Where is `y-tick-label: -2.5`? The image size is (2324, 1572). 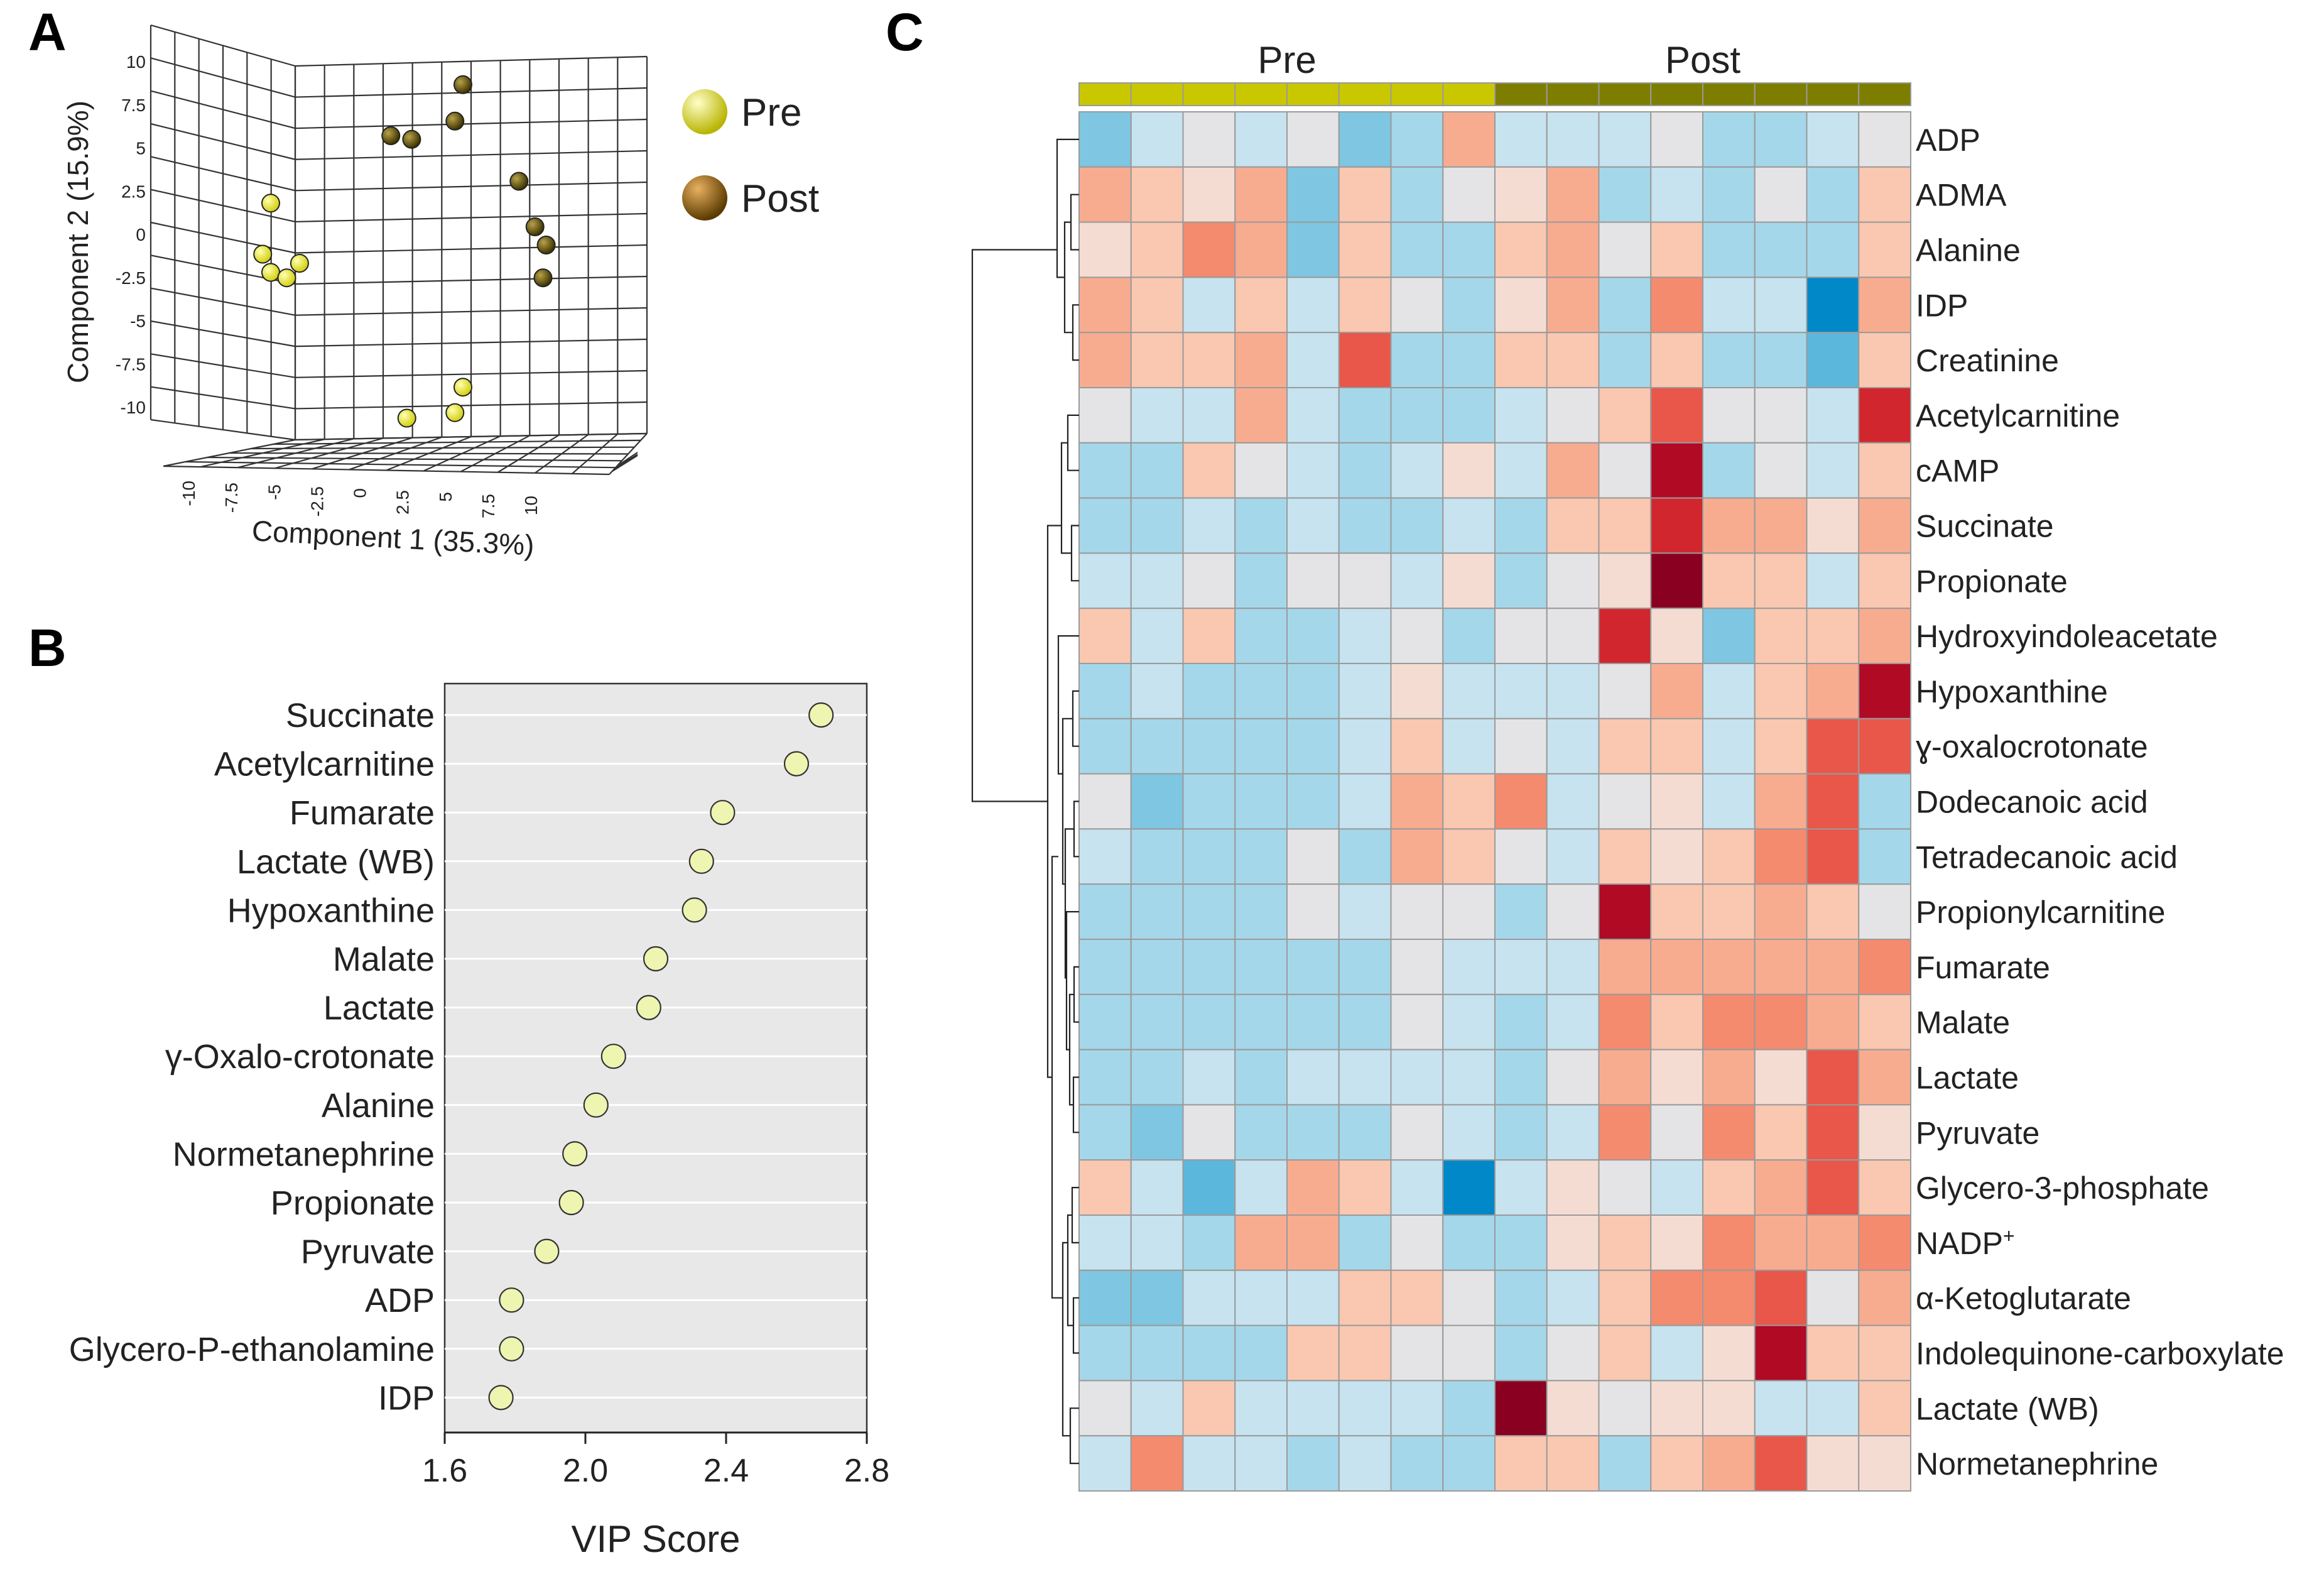
y-tick-label: -2.5 is located at coordinates (131, 278).